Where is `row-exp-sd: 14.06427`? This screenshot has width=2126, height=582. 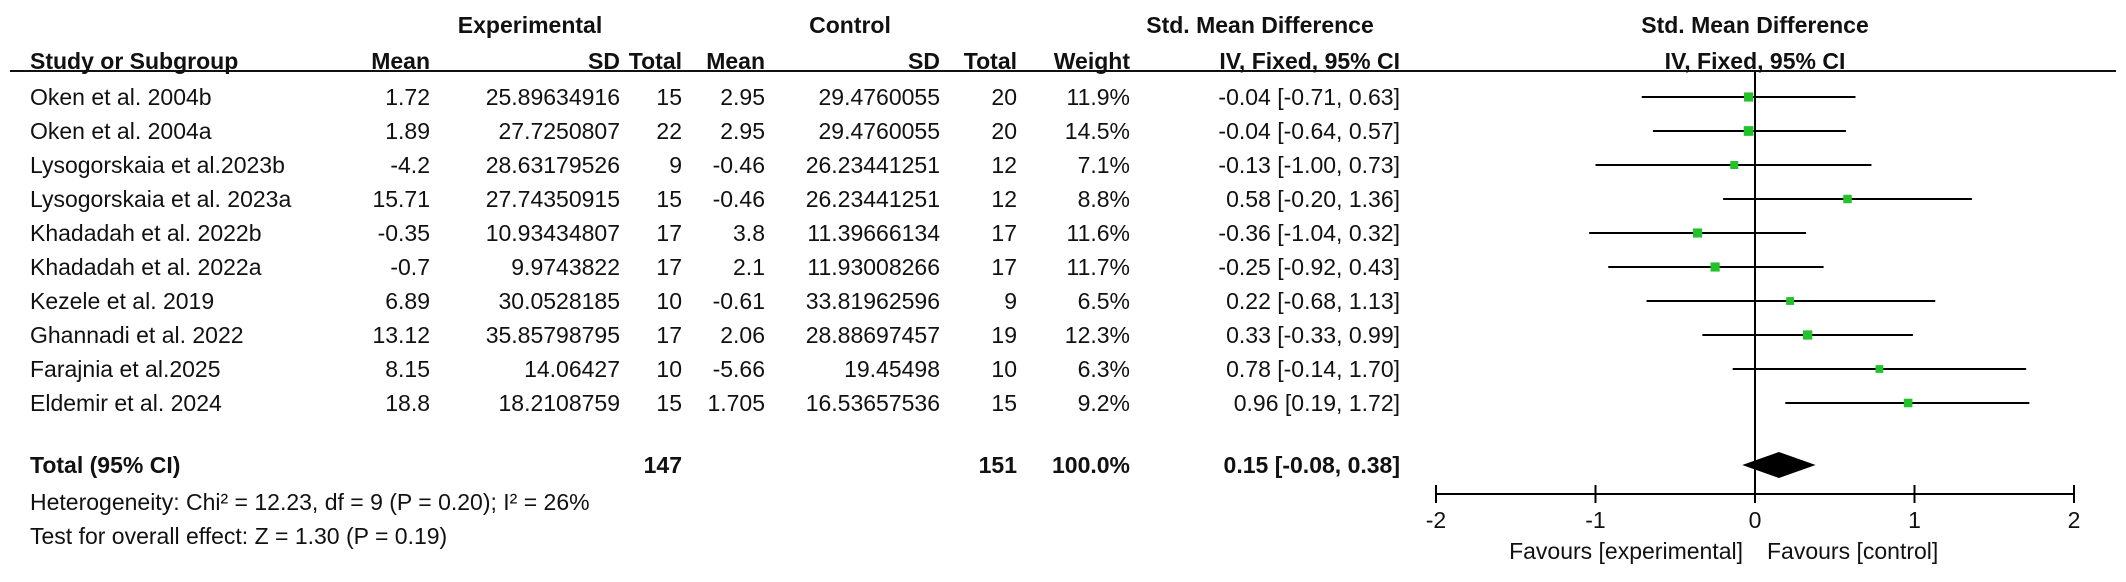 row-exp-sd: 14.06427 is located at coordinates (572, 369).